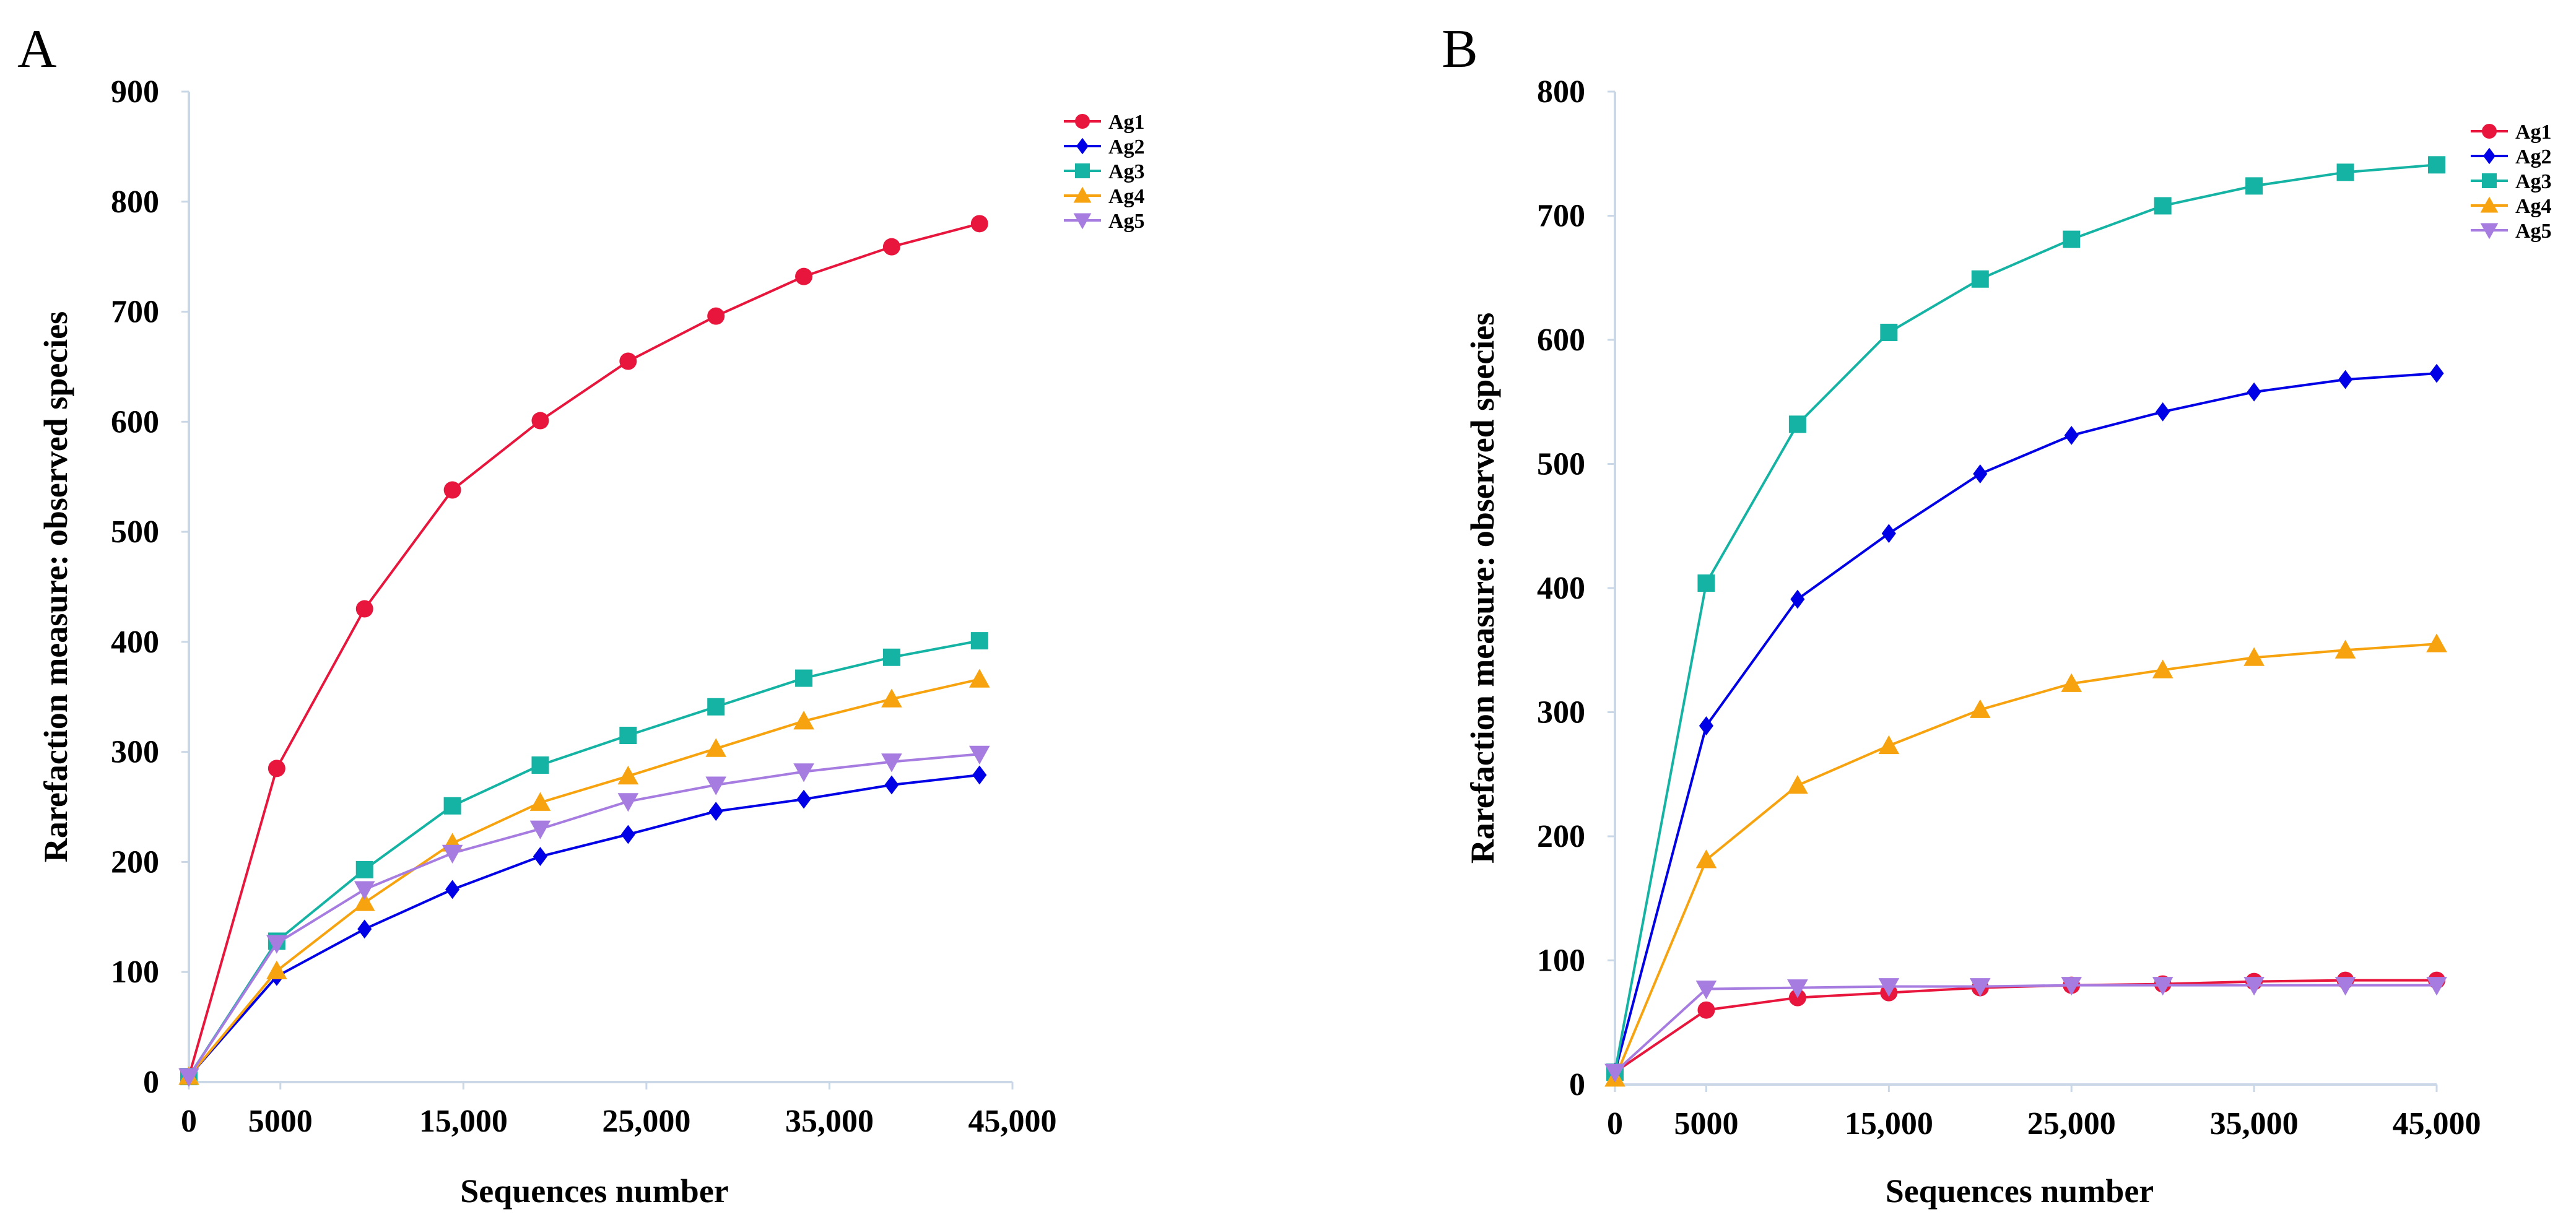 Image resolution: width=2576 pixels, height=1230 pixels. What do you see at coordinates (135, 862) in the screenshot?
I see `y-tick-label: 200` at bounding box center [135, 862].